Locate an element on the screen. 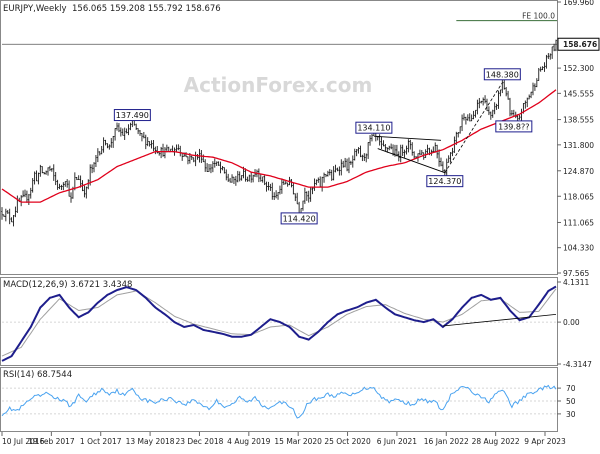 Image resolution: width=600 pixels, height=454 pixels. price-label-text: 114.420 is located at coordinates (299, 218).